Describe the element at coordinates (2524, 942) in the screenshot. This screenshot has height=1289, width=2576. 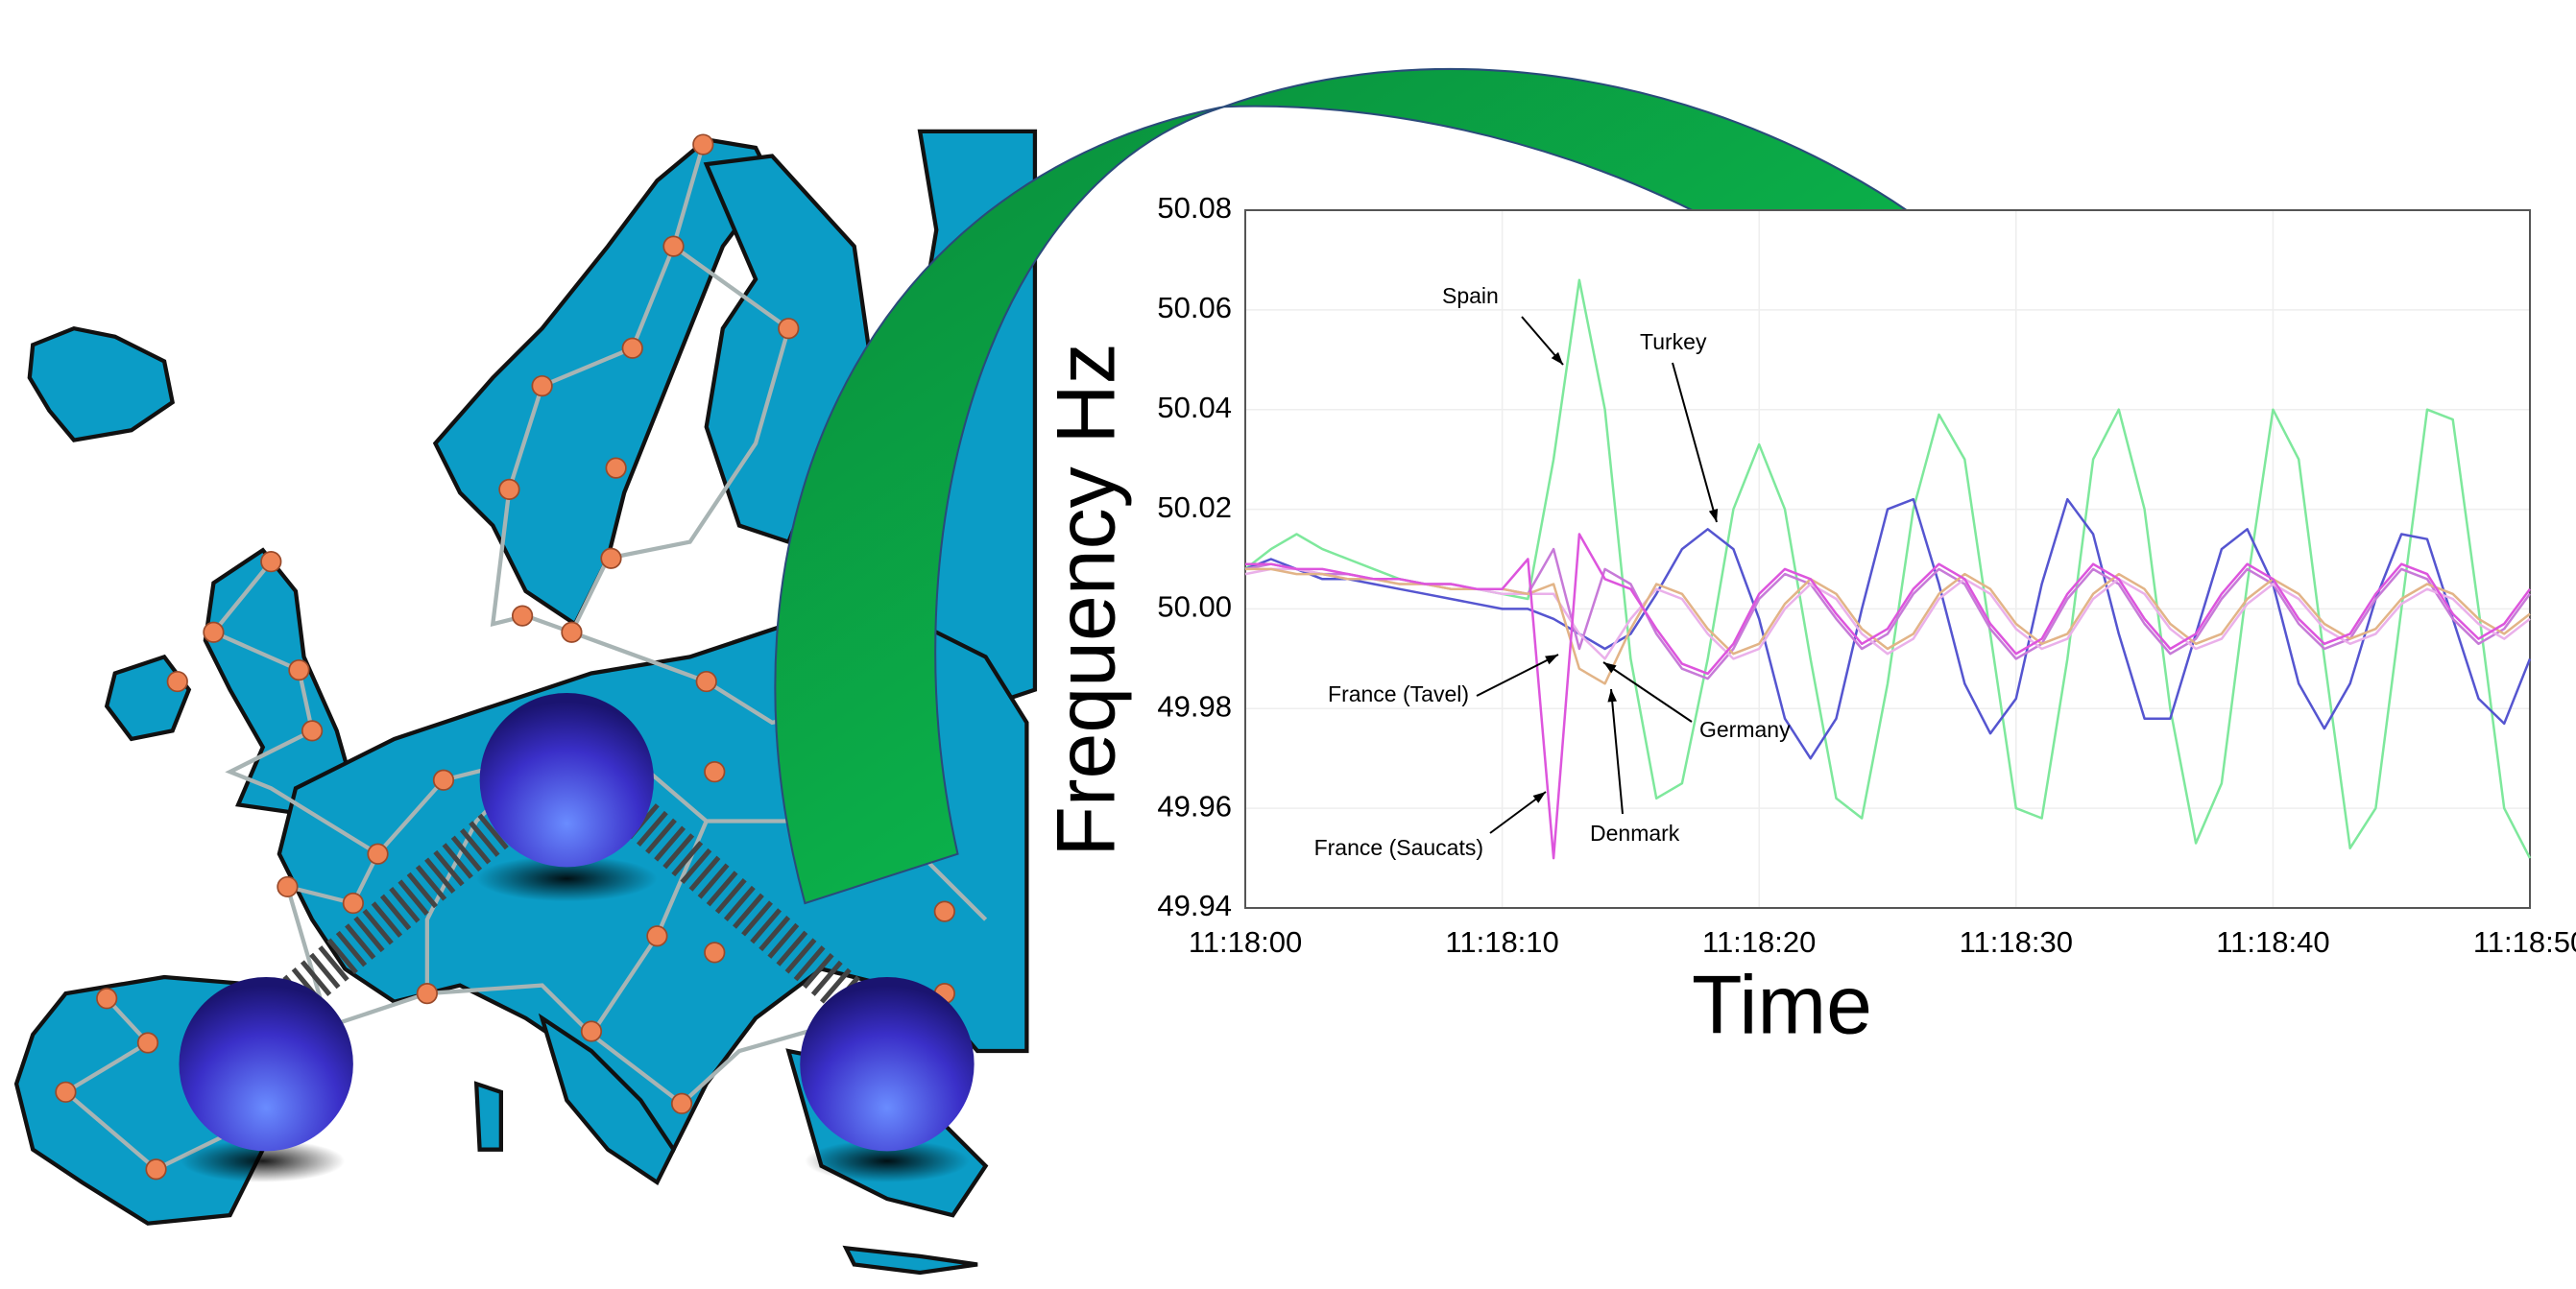
I see `x-tick-label: 11:18:50` at that location.